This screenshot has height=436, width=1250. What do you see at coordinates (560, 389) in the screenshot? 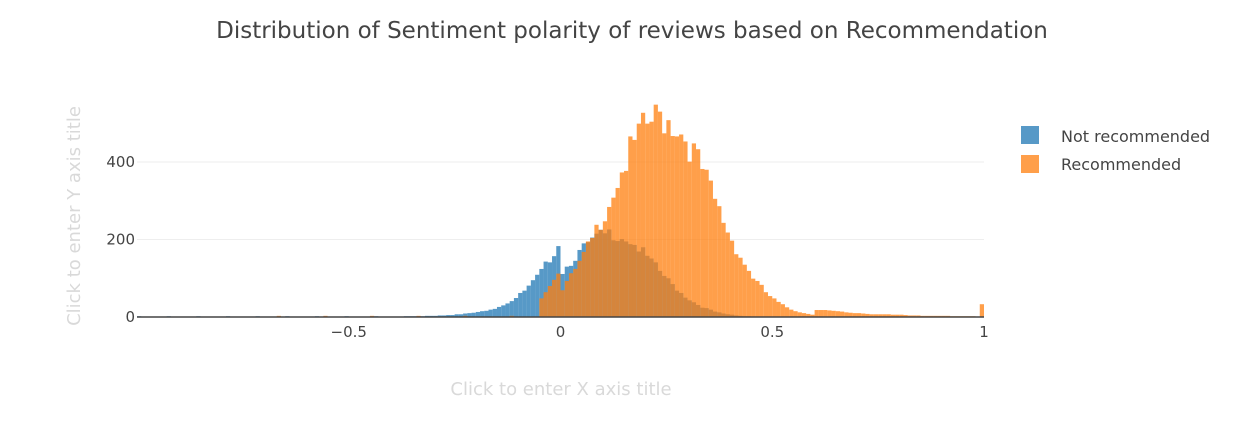
I see `x-axis-title: Click to enter X axis title` at bounding box center [560, 389].